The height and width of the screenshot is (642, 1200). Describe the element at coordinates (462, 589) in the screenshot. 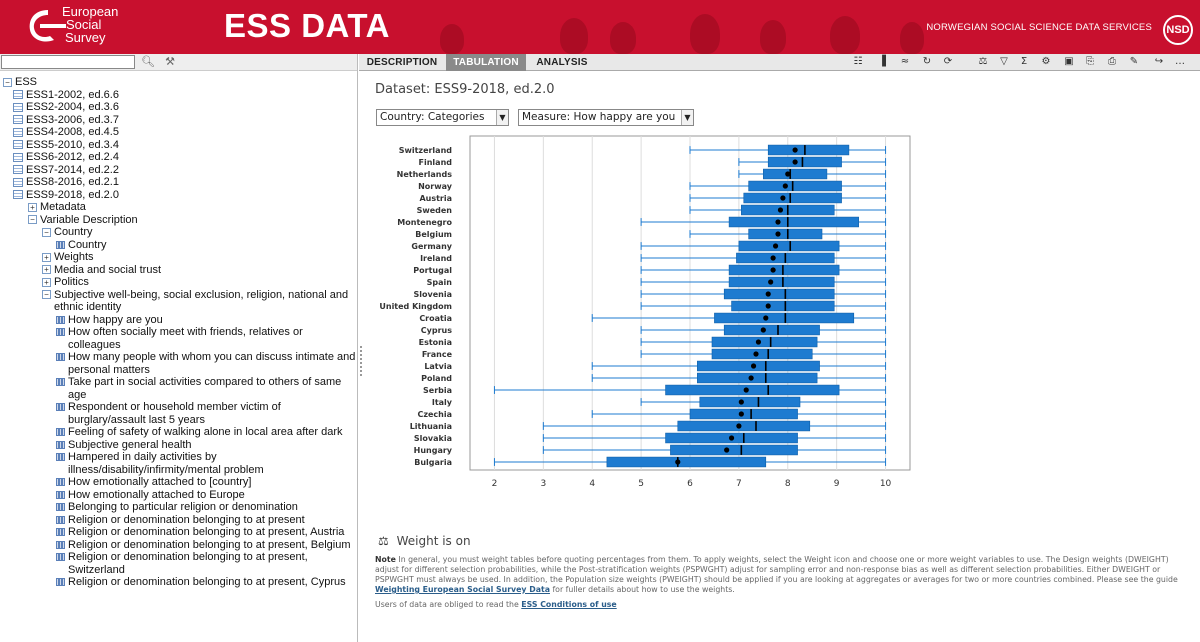

I see `weighting-guide-link: Weighting European Social Survey Data` at that location.